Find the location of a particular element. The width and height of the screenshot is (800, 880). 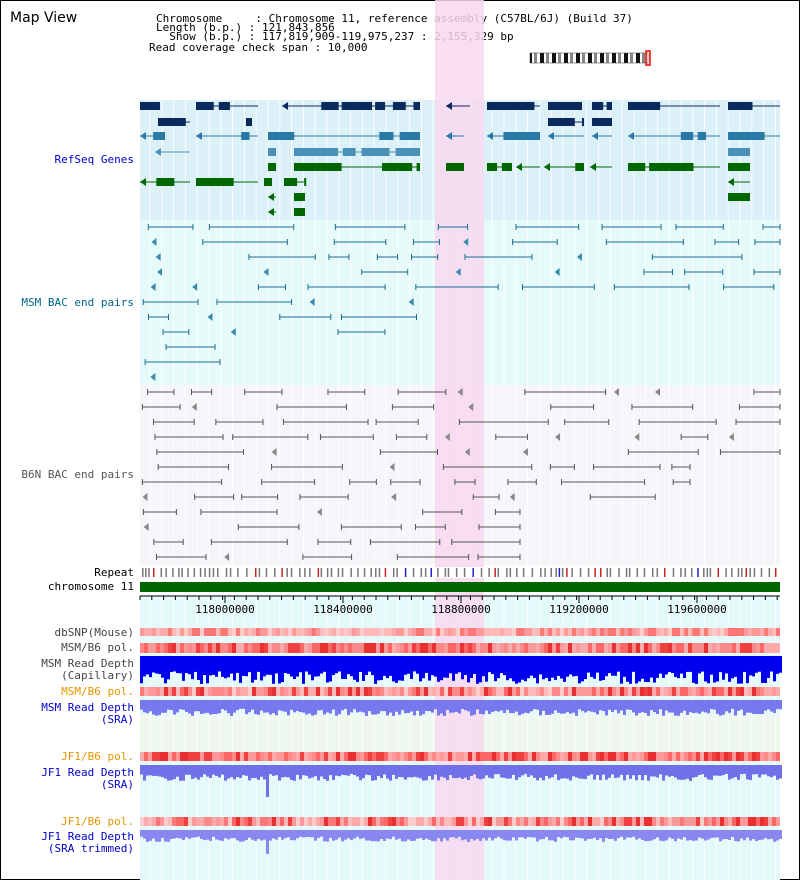

jf1-read-depth-sra is located at coordinates (461, 781).